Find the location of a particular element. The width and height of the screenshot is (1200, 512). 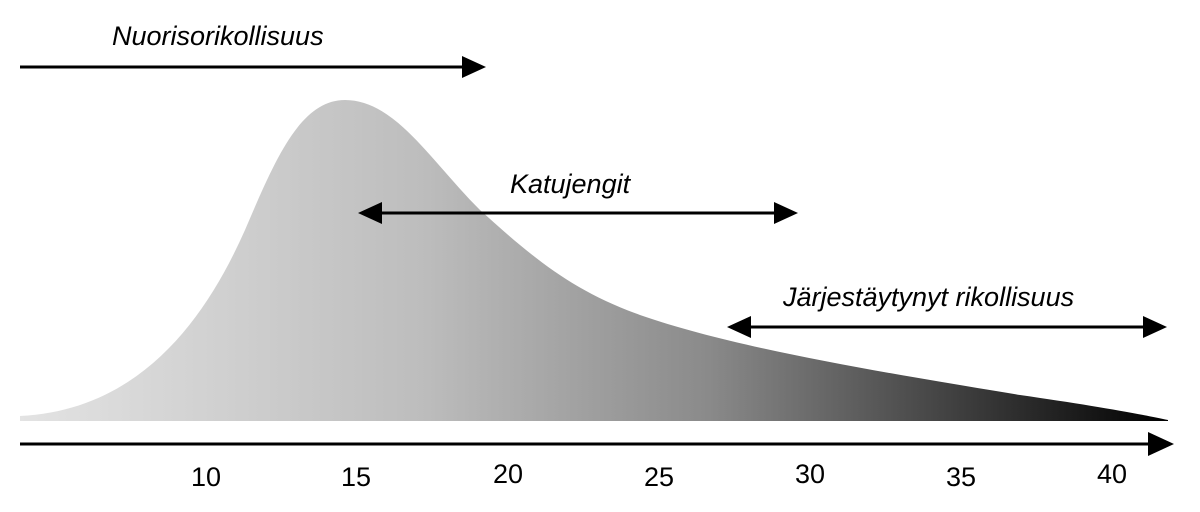

axis-tick-label: 10 is located at coordinates (206, 477).